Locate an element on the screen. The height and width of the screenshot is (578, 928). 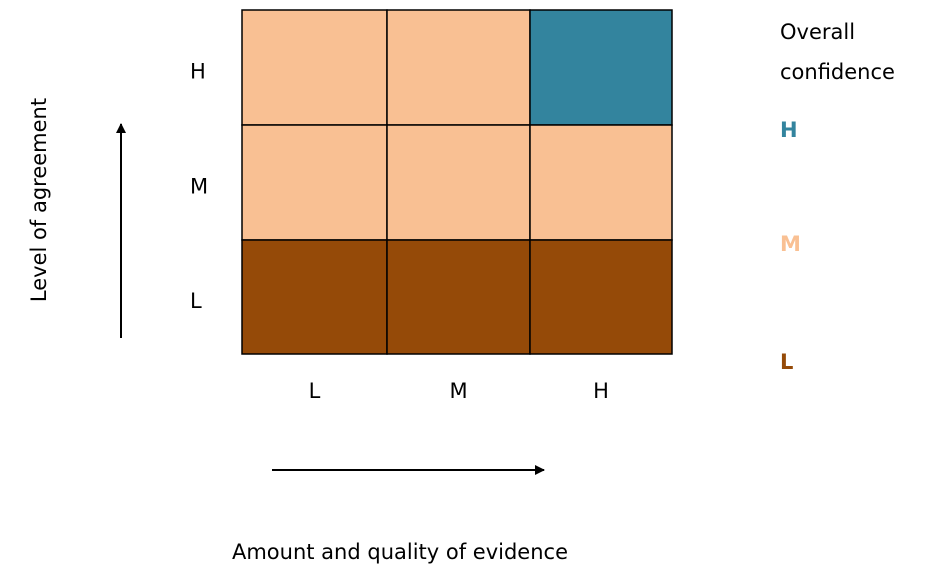
legend-title: confidence is located at coordinates (837, 72).